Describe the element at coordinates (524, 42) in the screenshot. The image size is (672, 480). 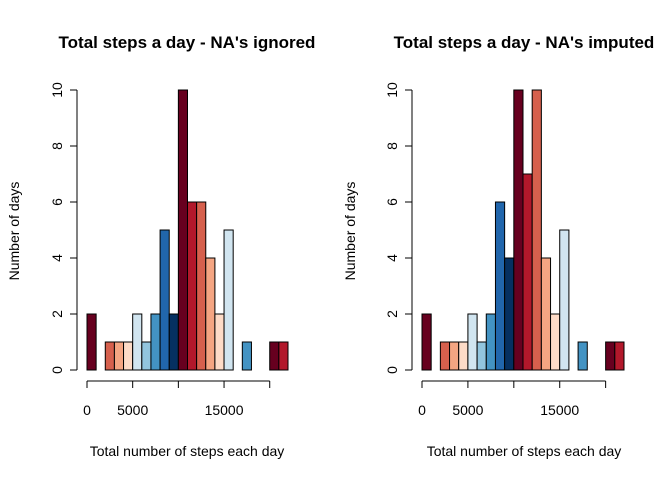
I see `chart-title: Total steps a day - NA's imputed` at that location.